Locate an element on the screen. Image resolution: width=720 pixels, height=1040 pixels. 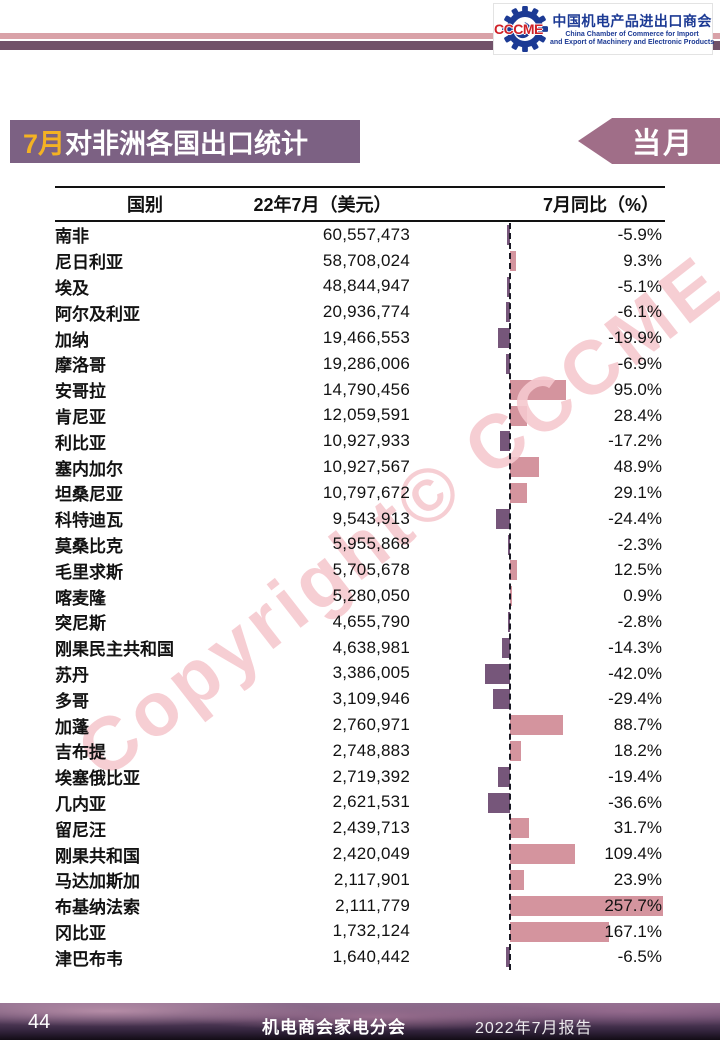
page-footer: 44 机电商会家电分会 2022年7月报告 is located at coordinates (360, 1021).